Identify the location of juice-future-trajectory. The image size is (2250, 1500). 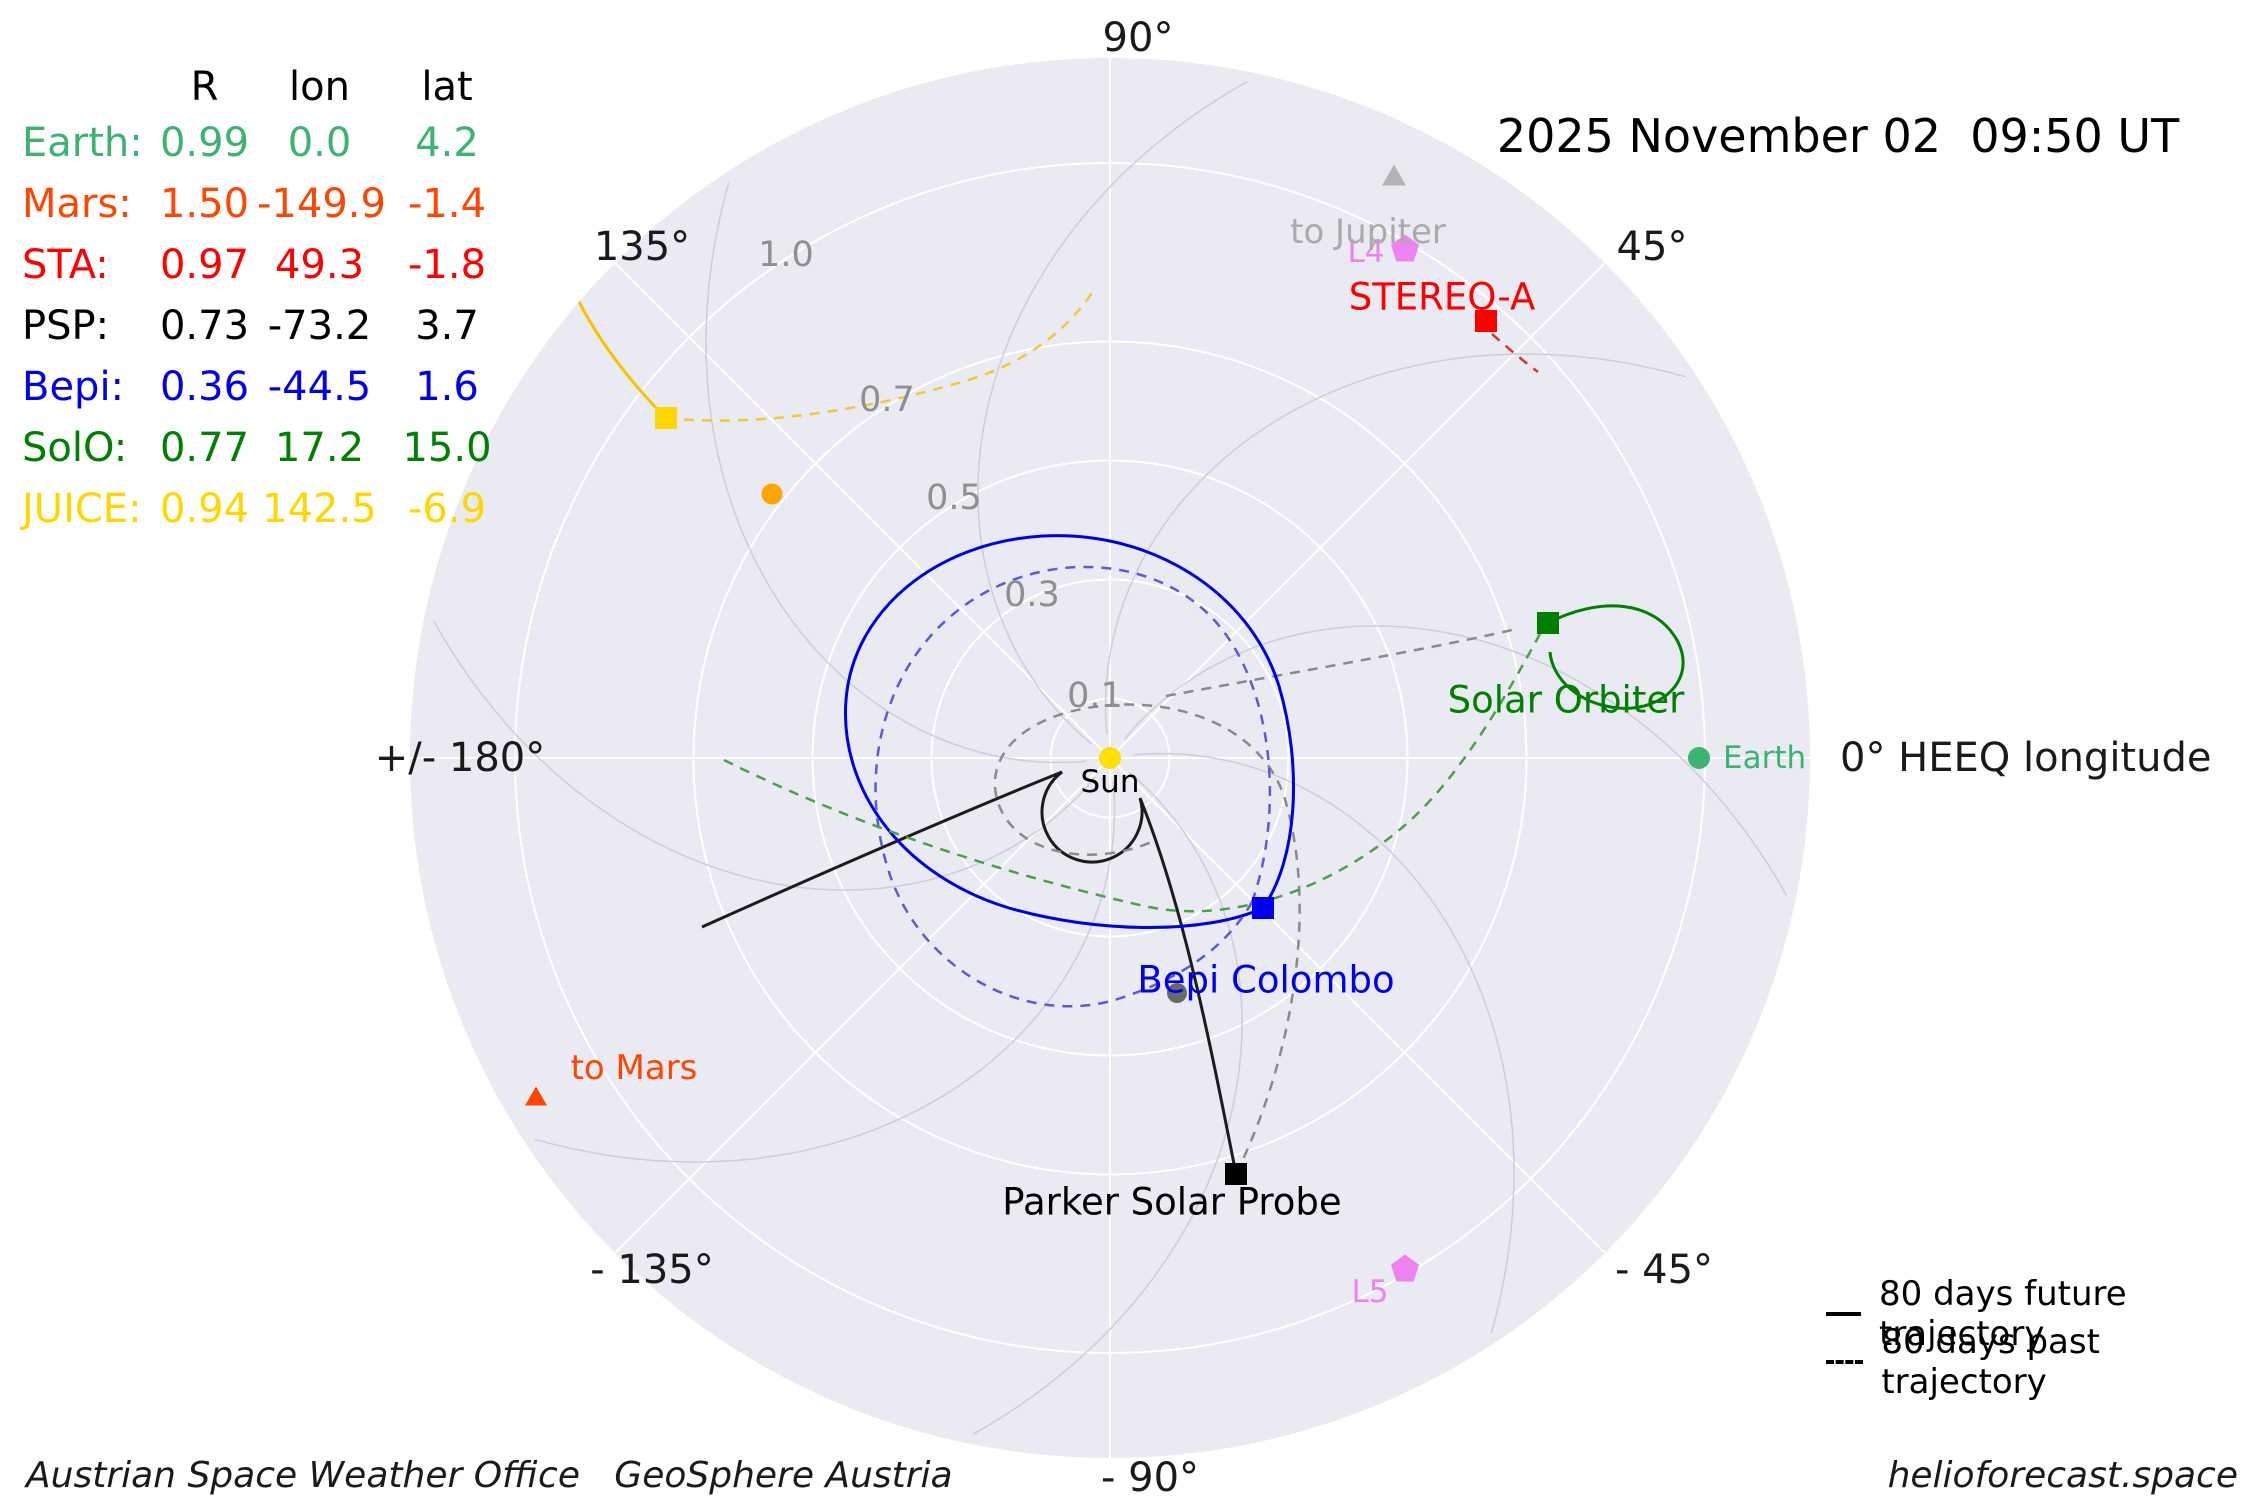
(622, 359).